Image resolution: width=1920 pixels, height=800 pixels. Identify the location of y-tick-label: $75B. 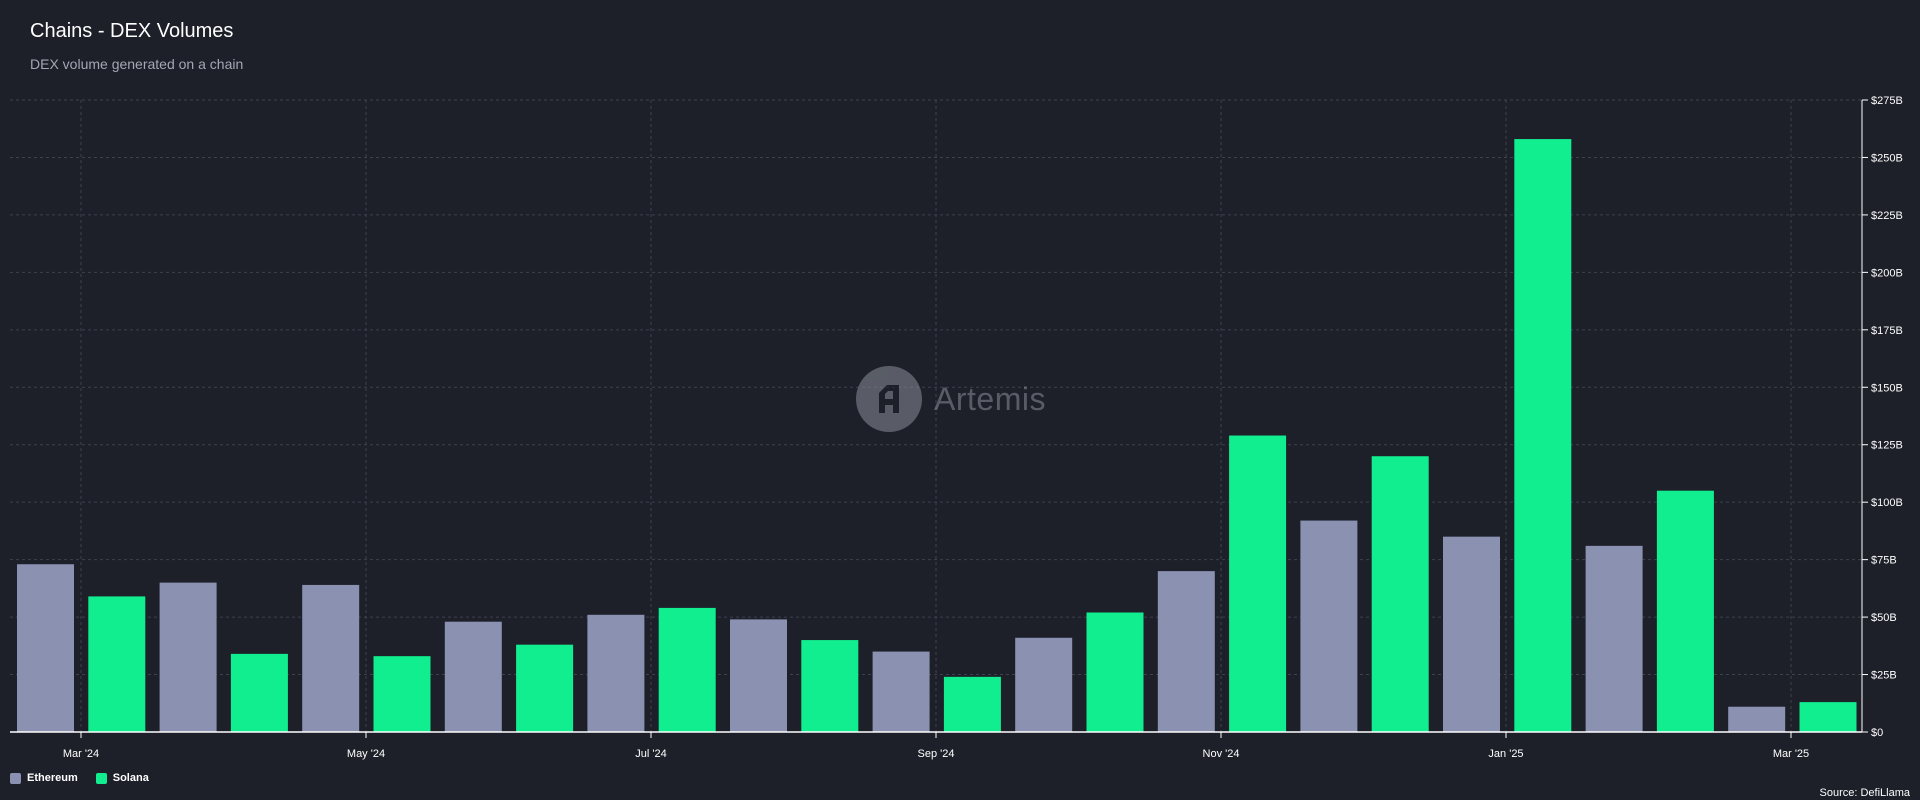
(1884, 561).